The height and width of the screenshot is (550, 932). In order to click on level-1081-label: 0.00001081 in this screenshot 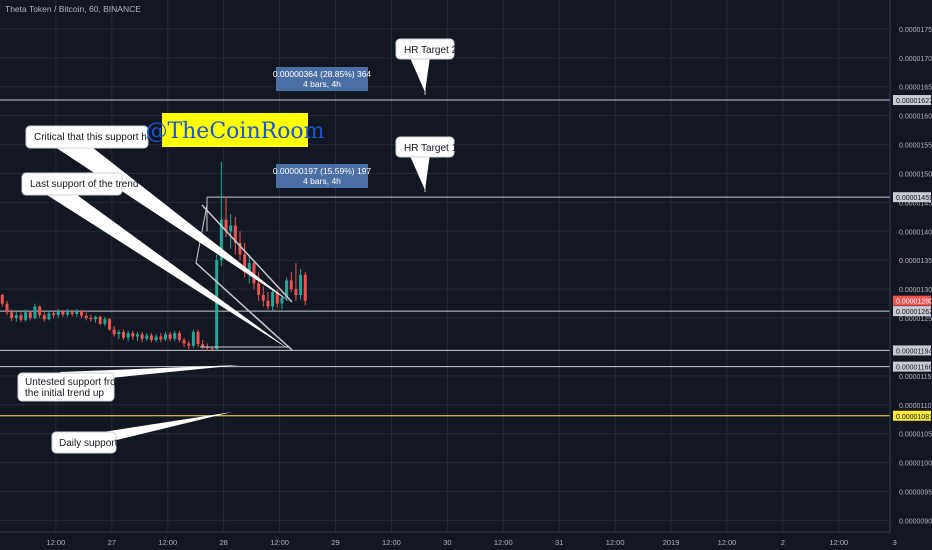, I will do `click(912, 415)`.